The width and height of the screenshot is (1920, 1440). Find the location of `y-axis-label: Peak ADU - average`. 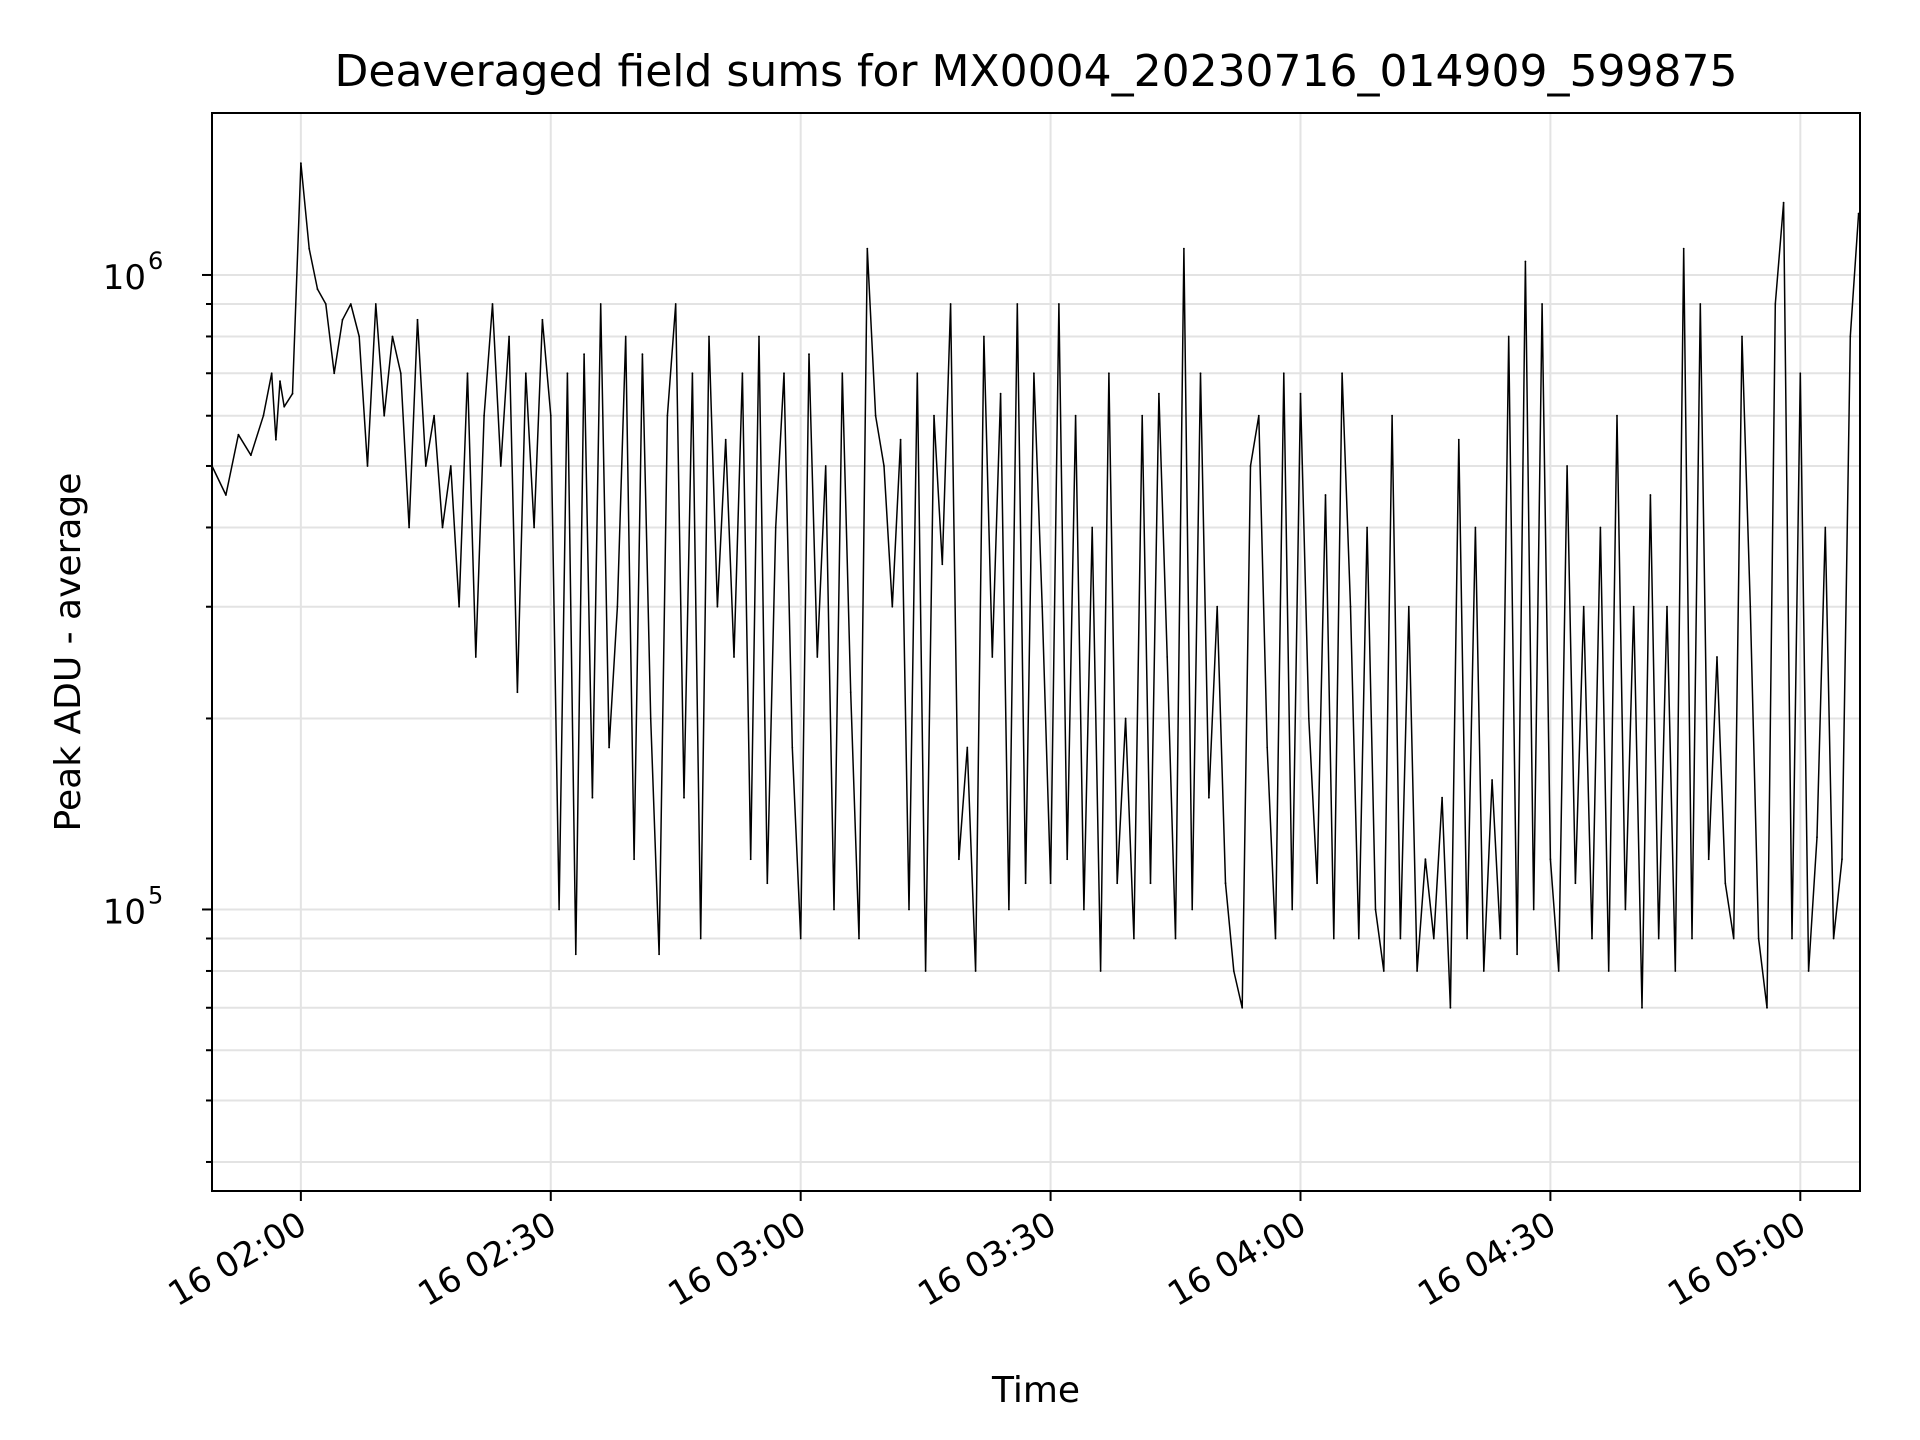

y-axis-label: Peak ADU - average is located at coordinates (68, 652).